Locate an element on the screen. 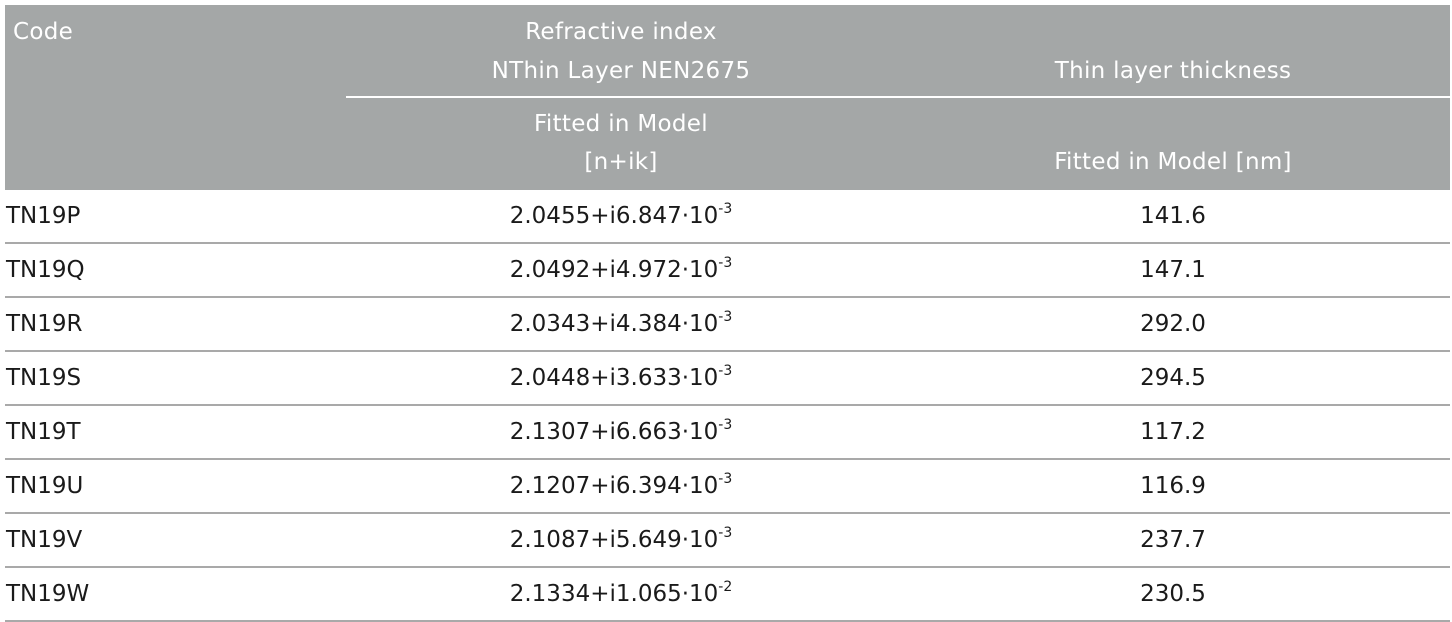  cell-code: TN19U is located at coordinates (45, 486).